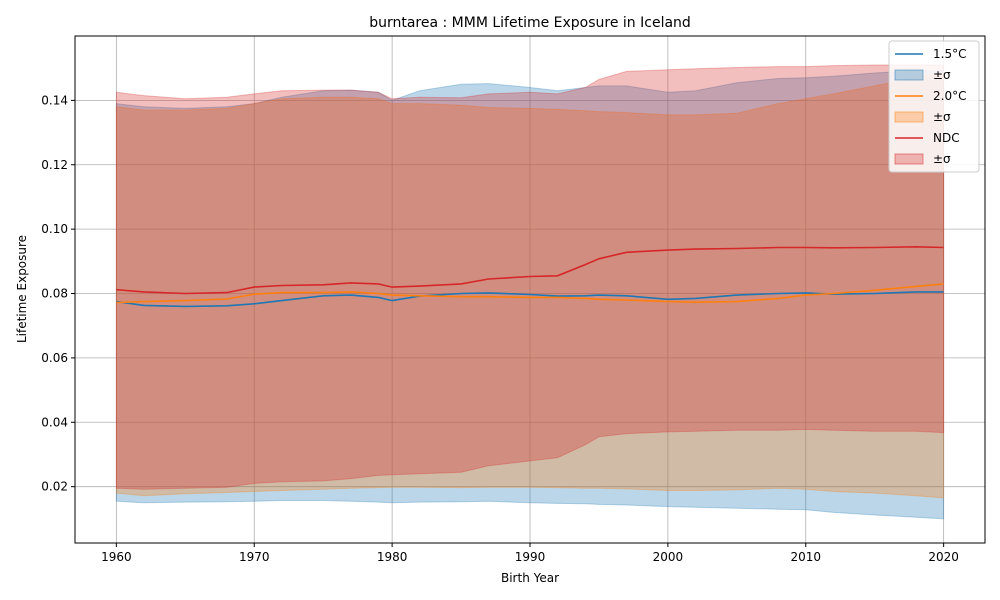  I want to click on x-axis-label: Birth Year, so click(530, 578).